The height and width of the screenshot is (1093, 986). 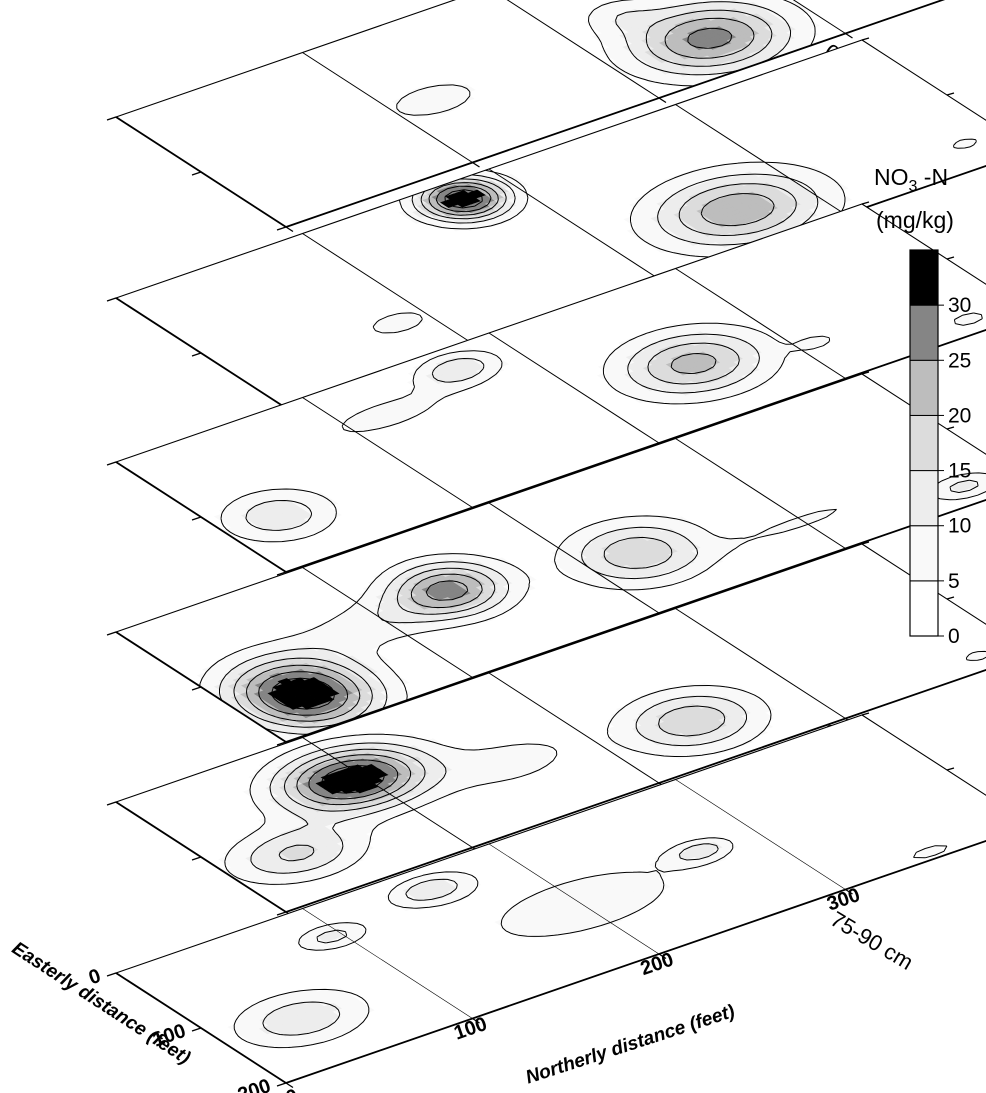 What do you see at coordinates (959, 360) in the screenshot?
I see `colorbar-tick-label: 25` at bounding box center [959, 360].